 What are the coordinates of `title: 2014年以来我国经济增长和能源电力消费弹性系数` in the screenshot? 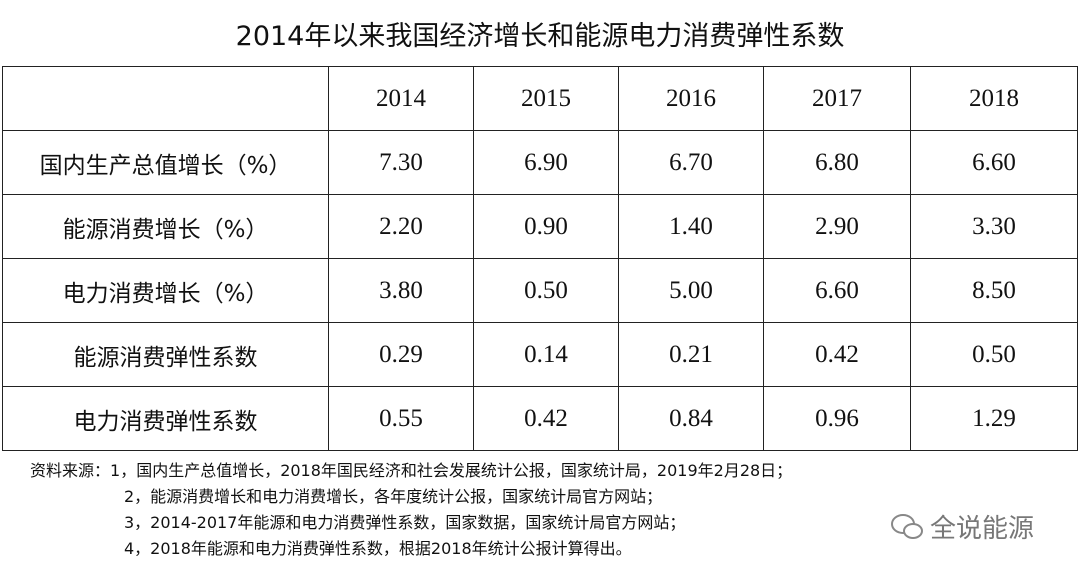 It's located at (540, 36).